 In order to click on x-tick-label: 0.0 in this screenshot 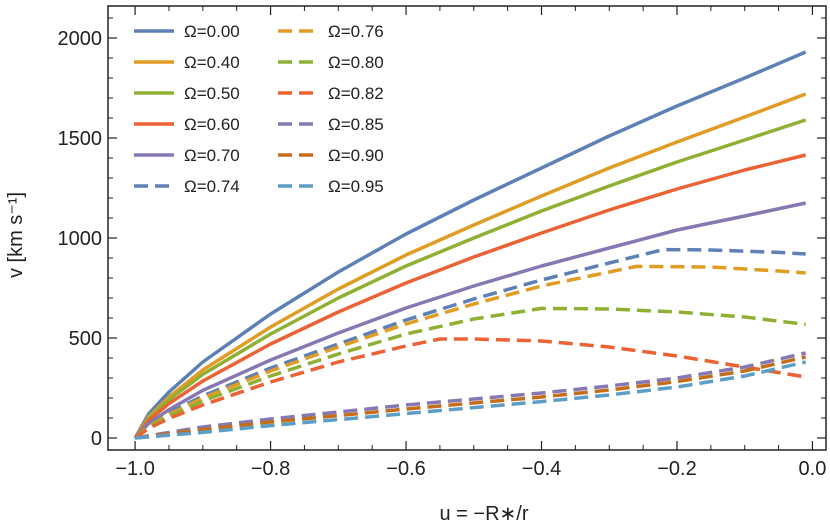, I will do `click(813, 469)`.